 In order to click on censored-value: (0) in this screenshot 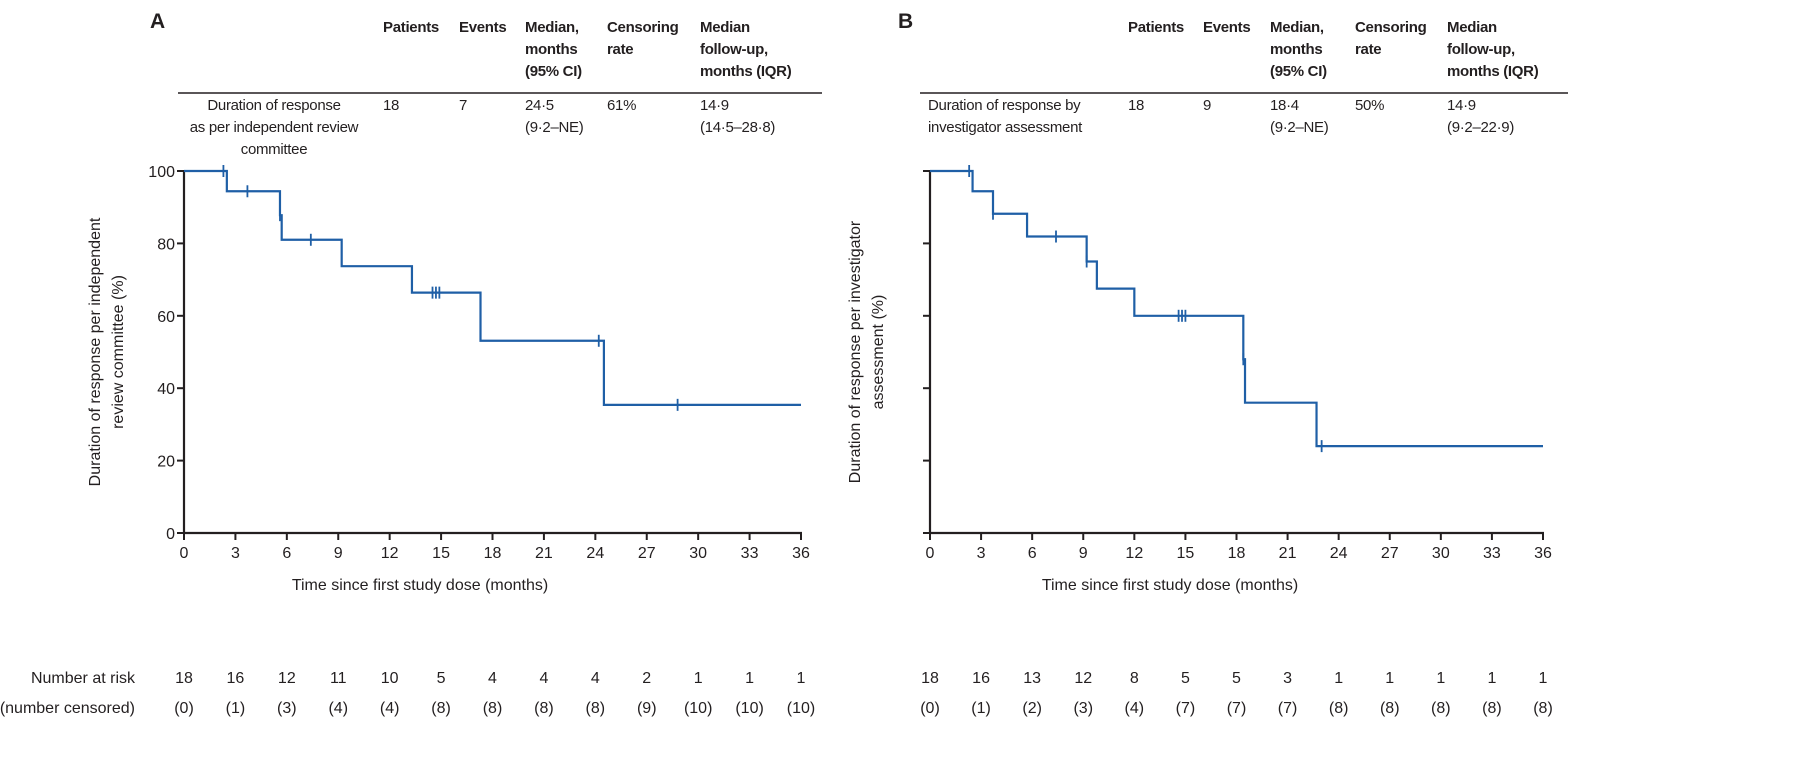, I will do `click(184, 708)`.